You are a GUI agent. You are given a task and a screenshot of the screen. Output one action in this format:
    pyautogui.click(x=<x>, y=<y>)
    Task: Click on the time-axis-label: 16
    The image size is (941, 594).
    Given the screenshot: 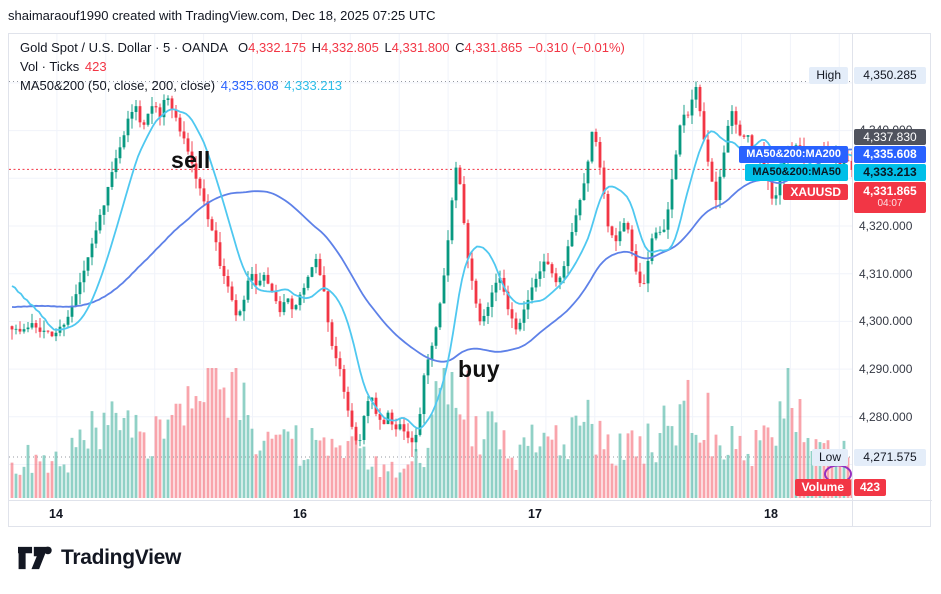 What is the action you would take?
    pyautogui.click(x=300, y=514)
    